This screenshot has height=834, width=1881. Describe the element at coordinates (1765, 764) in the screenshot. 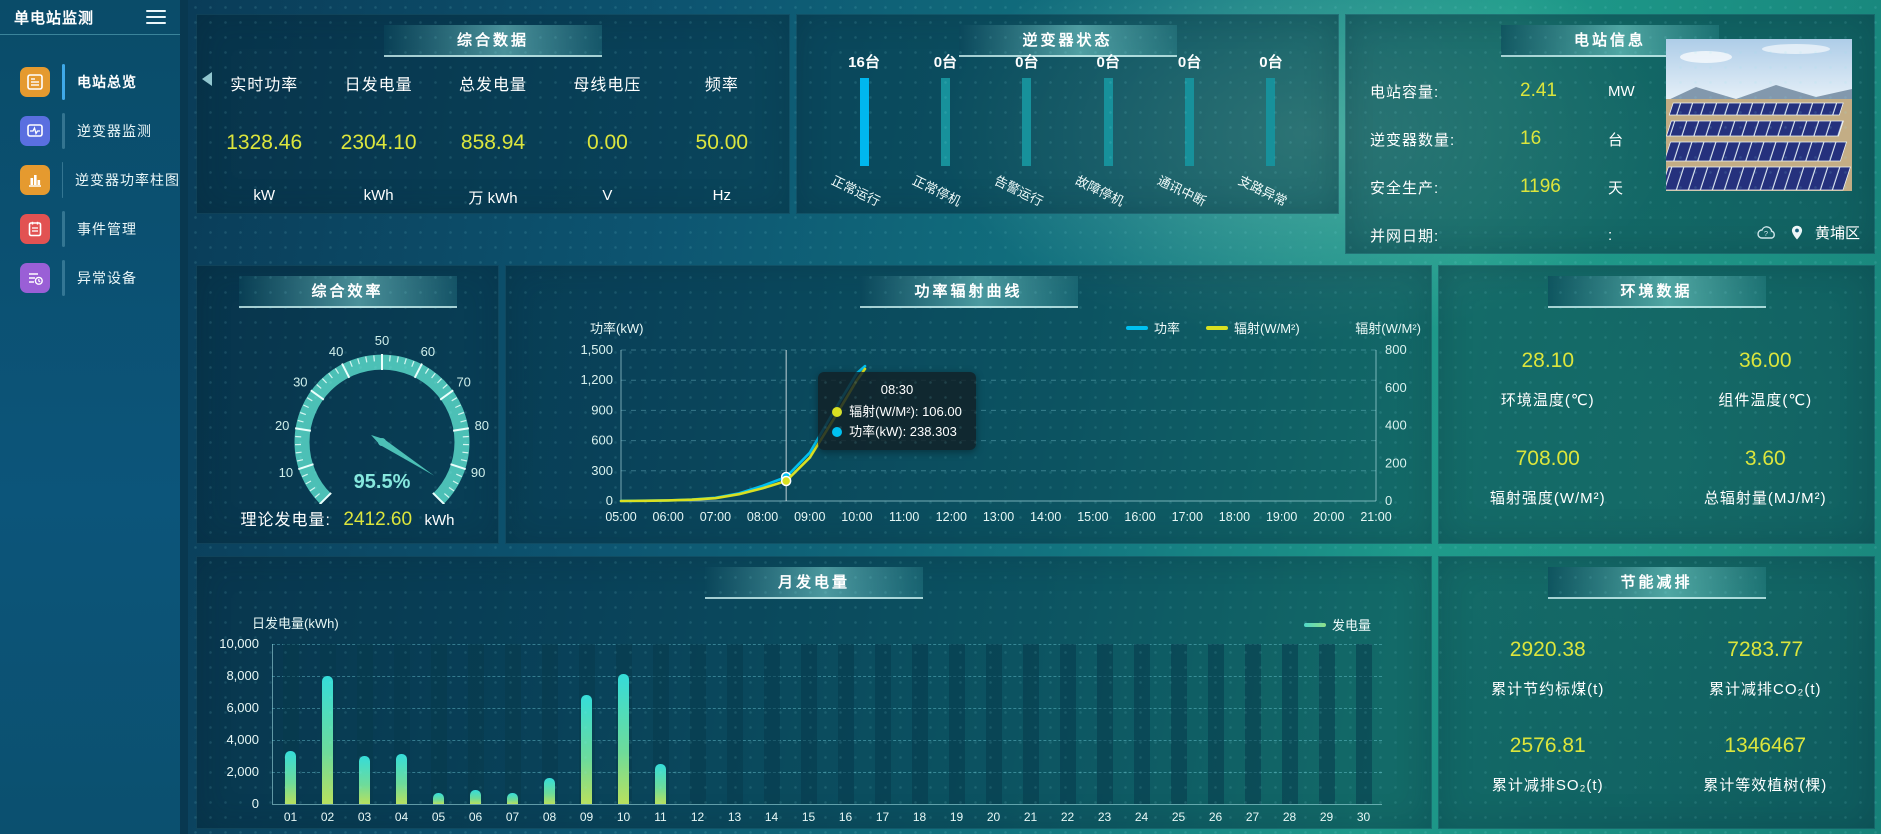

I see `metric-cell: 1346467 累计等效植树(棵)` at that location.